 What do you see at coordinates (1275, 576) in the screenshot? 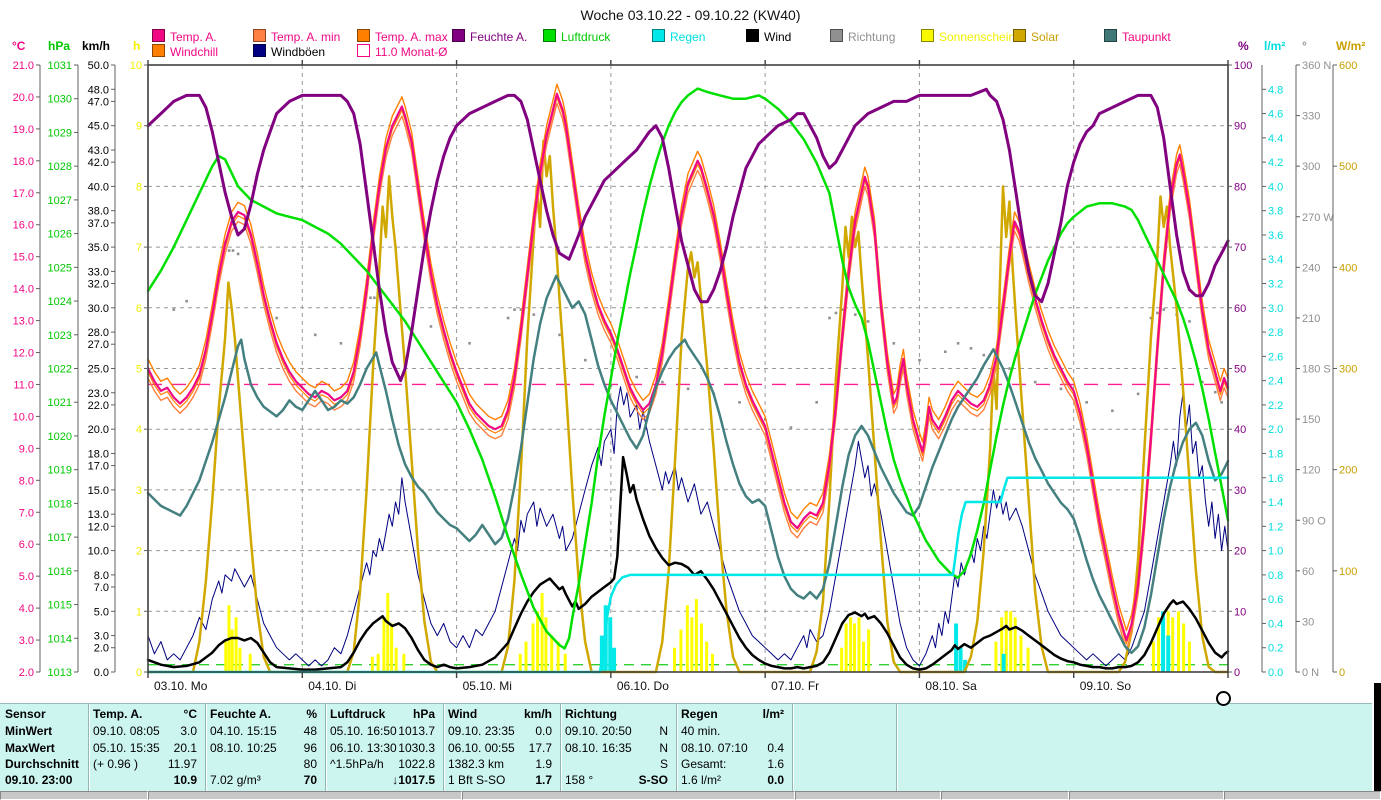
I see `axis-label-lm2: 0.8` at bounding box center [1275, 576].